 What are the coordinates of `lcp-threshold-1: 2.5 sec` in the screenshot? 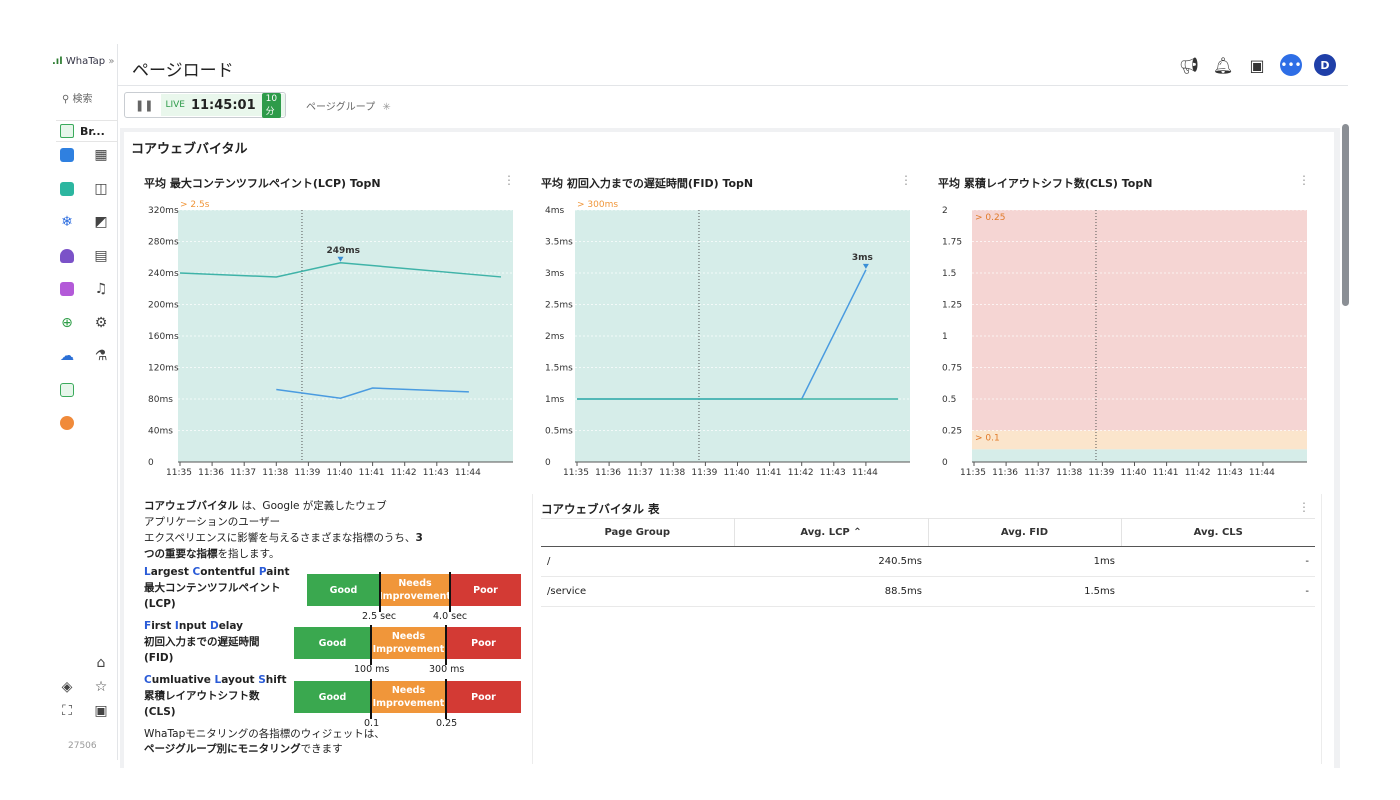 It's located at (379, 616).